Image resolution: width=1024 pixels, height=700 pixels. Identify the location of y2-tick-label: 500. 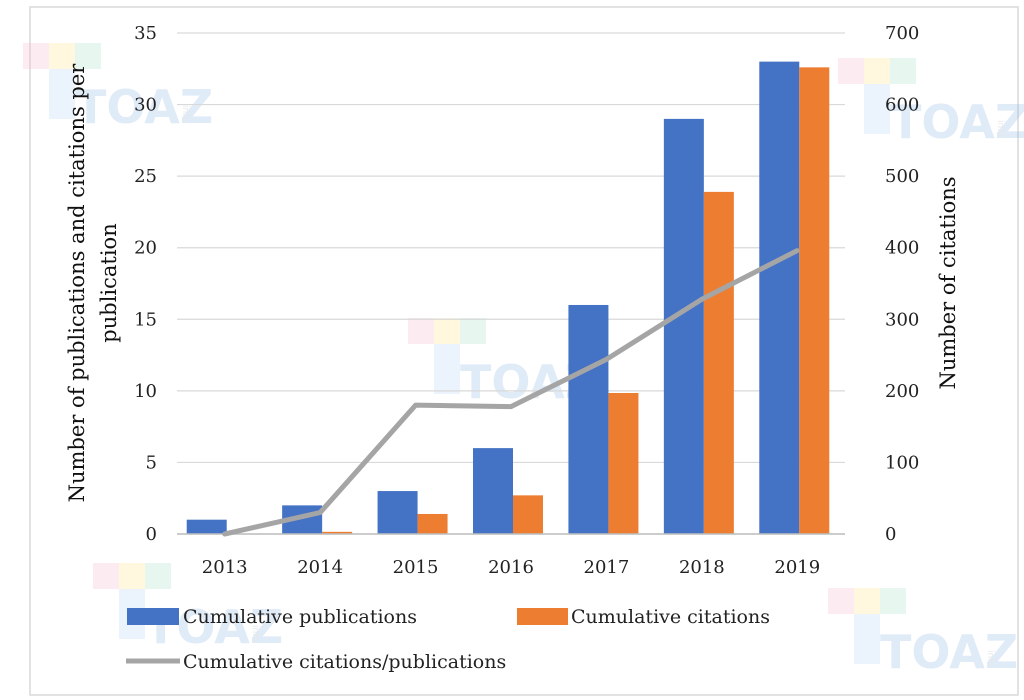
(902, 176).